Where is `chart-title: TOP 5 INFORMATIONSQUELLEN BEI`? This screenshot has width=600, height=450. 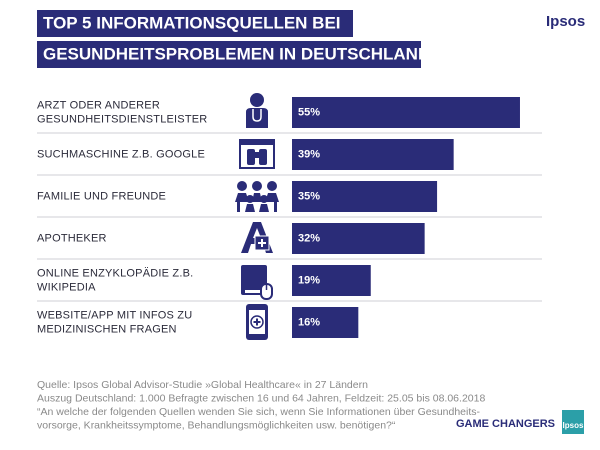 chart-title: TOP 5 INFORMATIONSQUELLEN BEI is located at coordinates (192, 22).